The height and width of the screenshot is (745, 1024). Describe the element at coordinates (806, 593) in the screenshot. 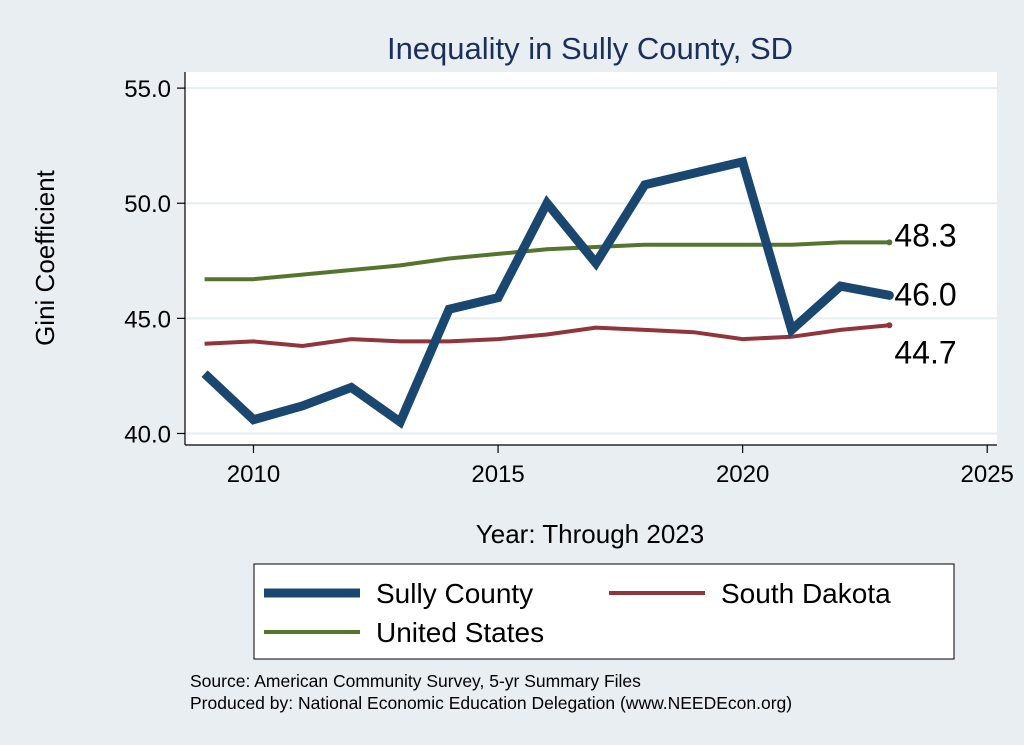

I see `legend-label: South Dakota` at that location.